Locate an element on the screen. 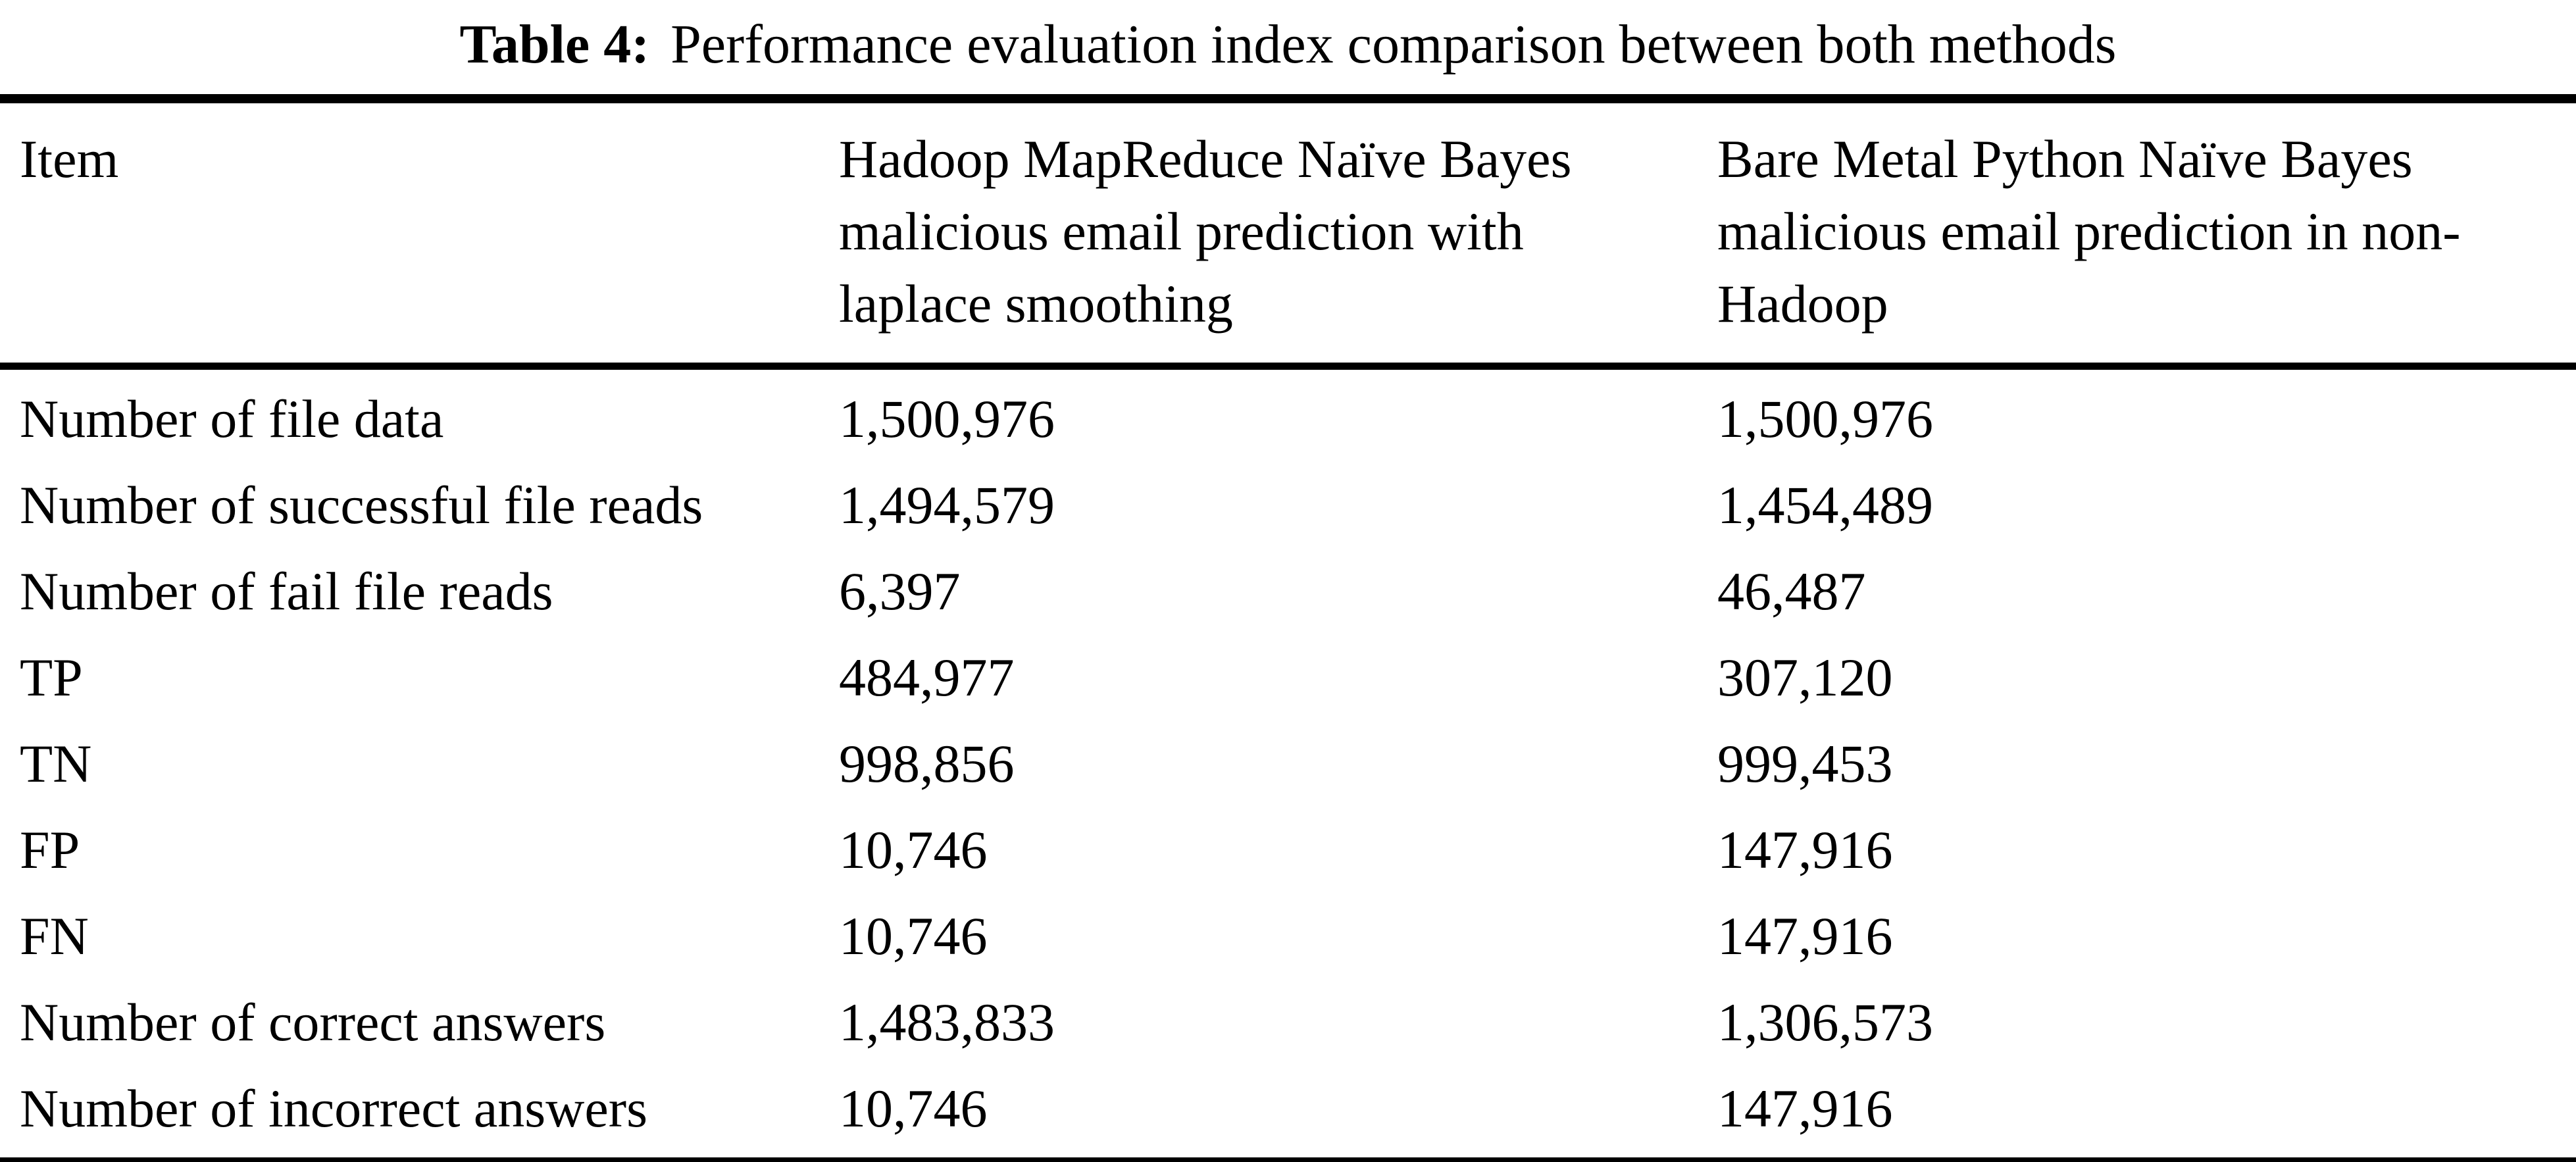 This screenshot has width=2576, height=1162. item-cell: TN is located at coordinates (56, 764).